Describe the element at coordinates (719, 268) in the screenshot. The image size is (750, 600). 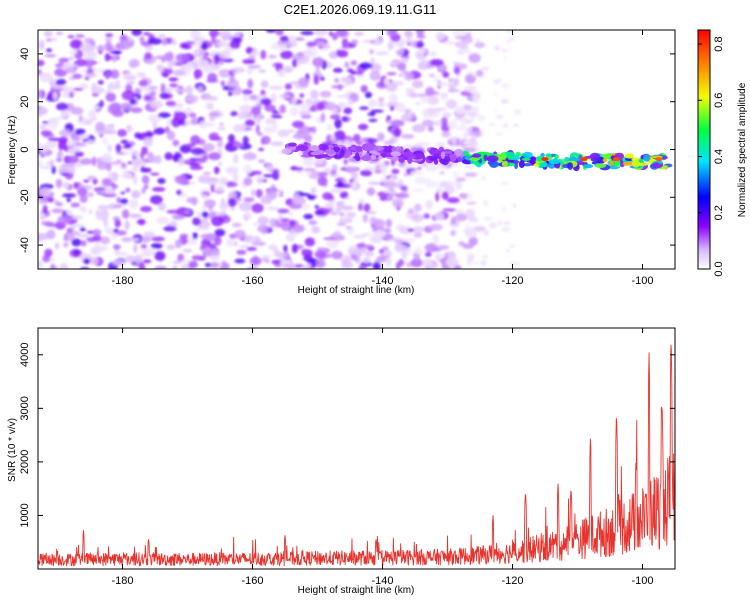
I see `colorbar-tick-label: 0.0` at that location.